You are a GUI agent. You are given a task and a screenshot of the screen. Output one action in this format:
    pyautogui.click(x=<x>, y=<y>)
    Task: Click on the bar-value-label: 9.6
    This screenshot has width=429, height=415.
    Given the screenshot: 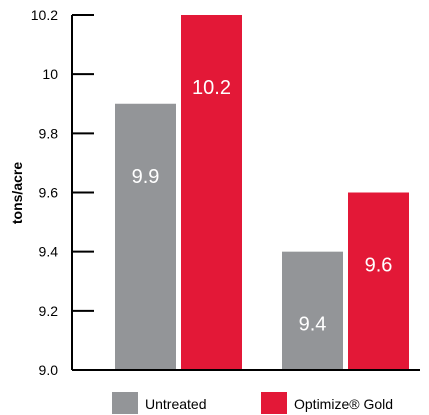 What is the action you would take?
    pyautogui.click(x=379, y=266)
    